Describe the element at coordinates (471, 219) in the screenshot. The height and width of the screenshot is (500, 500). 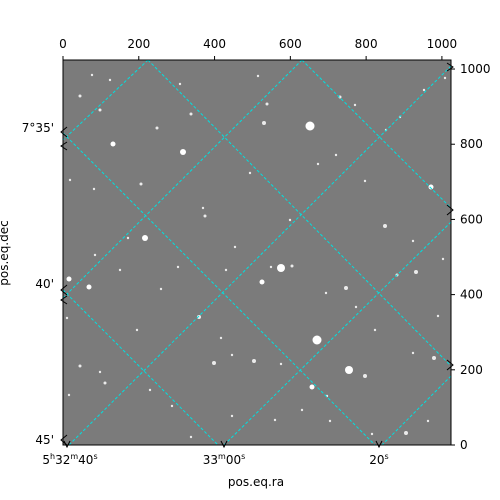
I see `right-pixel-tick-label: 600` at that location.